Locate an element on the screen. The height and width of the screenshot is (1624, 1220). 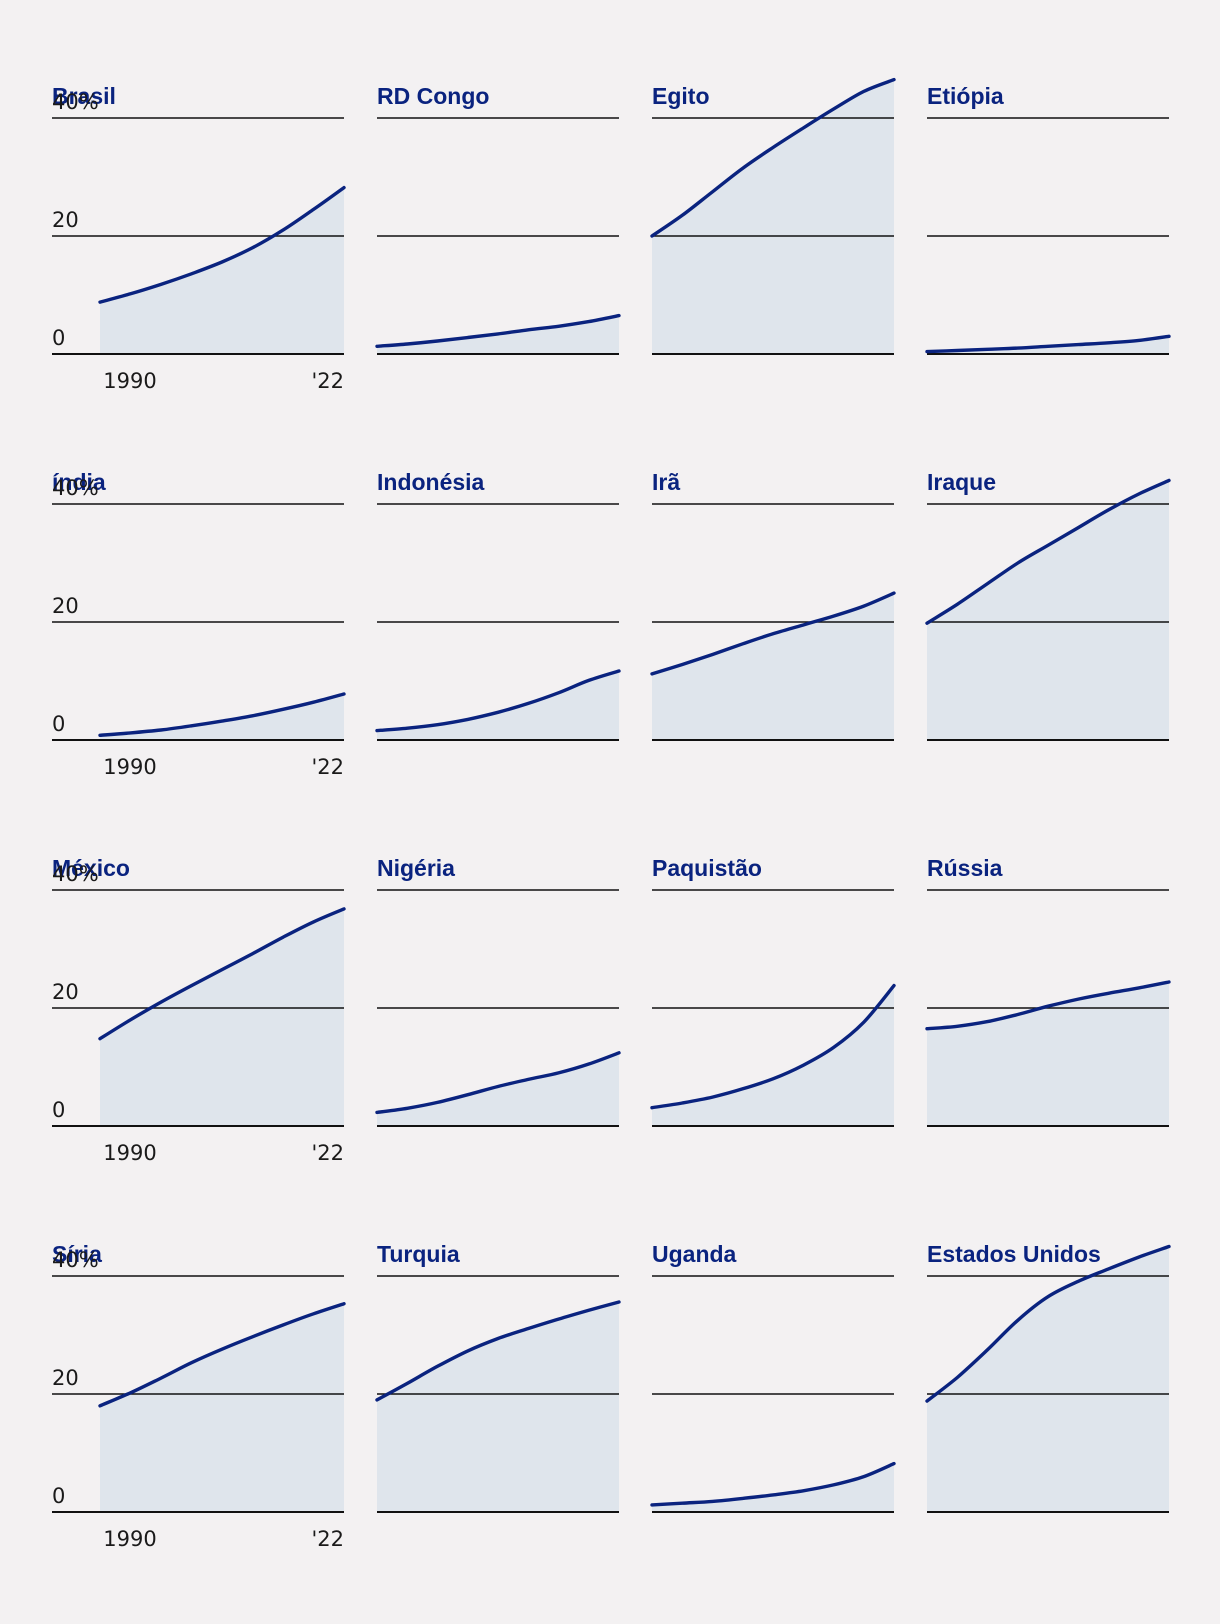
panel-egito: Egito is located at coordinates (773, 216).